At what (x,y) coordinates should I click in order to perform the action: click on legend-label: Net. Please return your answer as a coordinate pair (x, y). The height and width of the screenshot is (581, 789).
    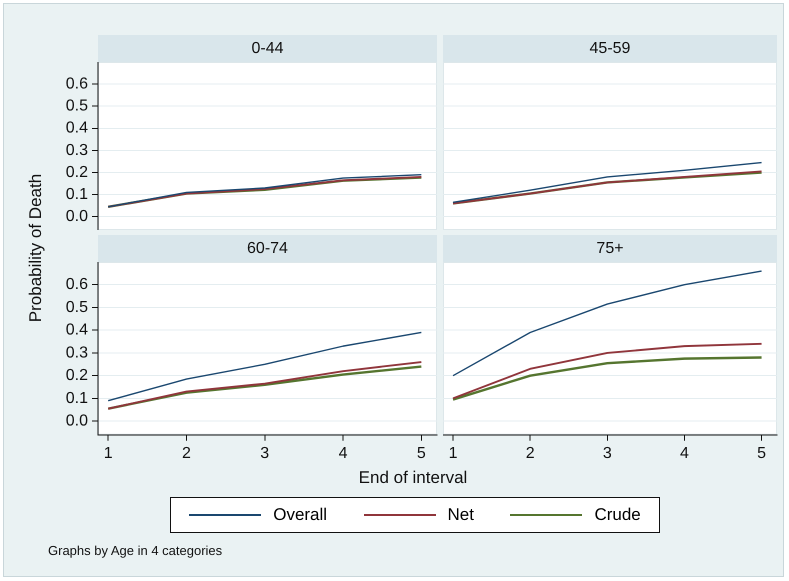
    Looking at the image, I should click on (461, 515).